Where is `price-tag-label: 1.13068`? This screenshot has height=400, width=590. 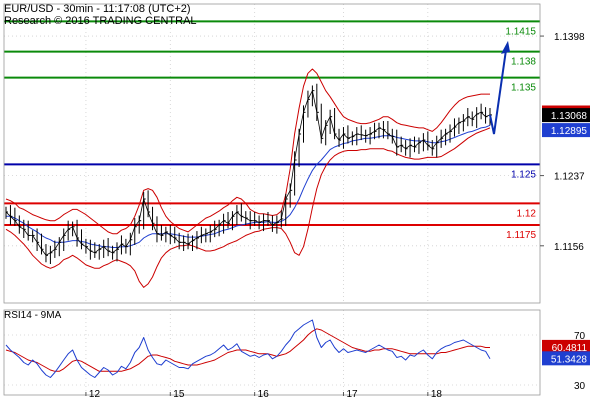 price-tag-label: 1.13068 is located at coordinates (569, 116).